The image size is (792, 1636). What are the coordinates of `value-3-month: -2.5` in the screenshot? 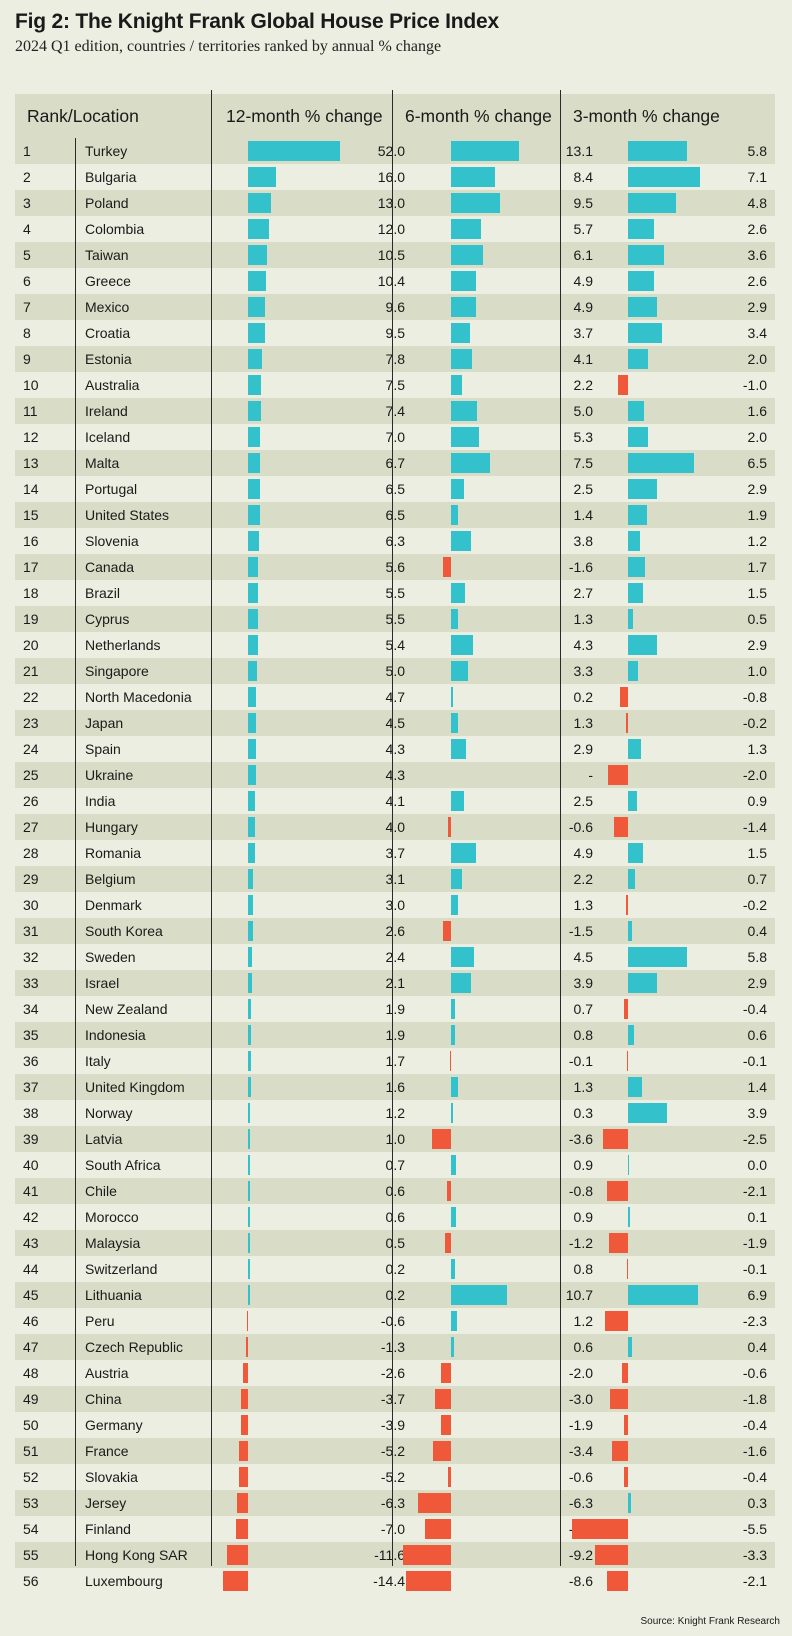 It's located at (754, 1139).